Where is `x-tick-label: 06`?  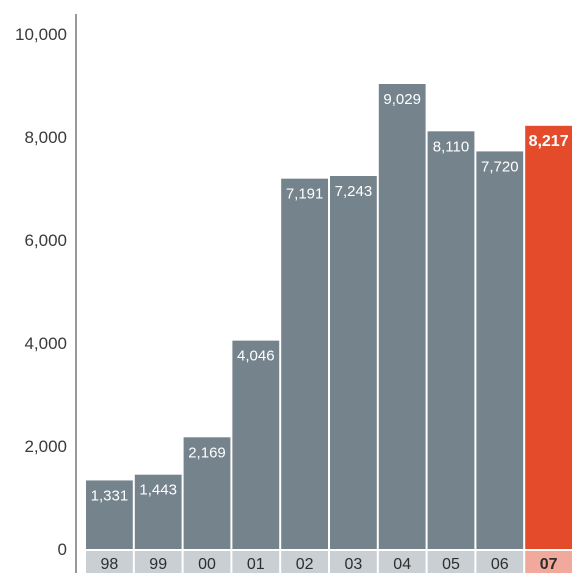 x-tick-label: 06 is located at coordinates (500, 564).